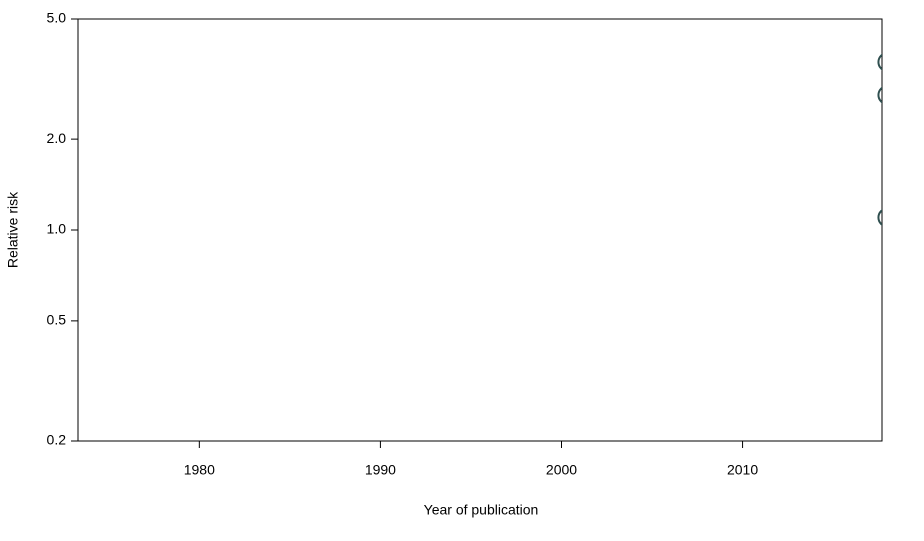 This screenshot has width=924, height=541. I want to click on y-tick-label: 0.2, so click(57, 440).